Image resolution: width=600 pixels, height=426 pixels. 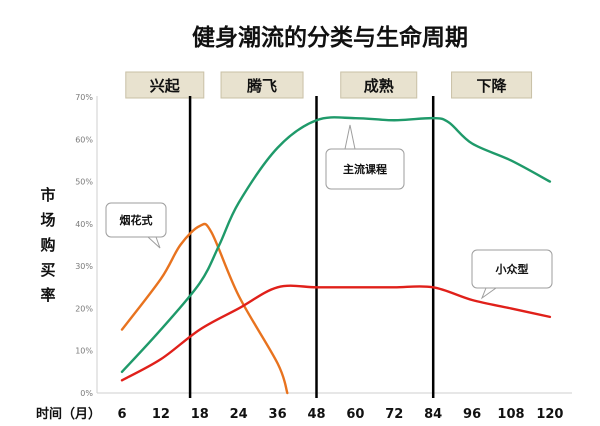 I want to click on phase-label: 下降, so click(x=492, y=85).